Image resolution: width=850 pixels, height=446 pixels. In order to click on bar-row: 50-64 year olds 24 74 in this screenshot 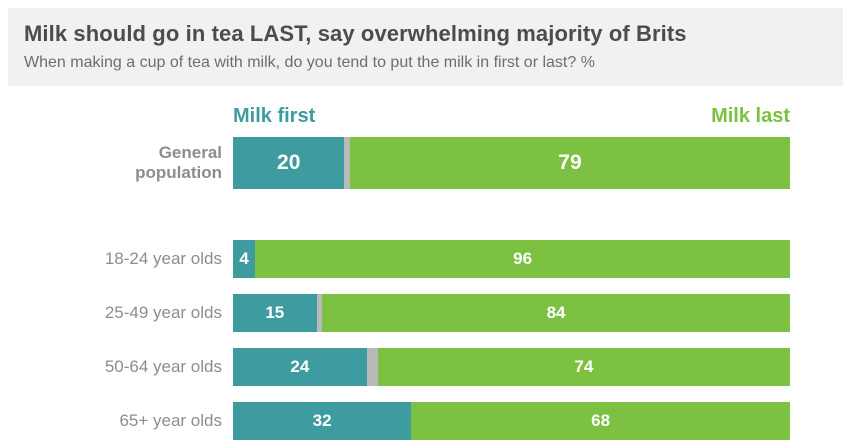, I will do `click(395, 367)`.